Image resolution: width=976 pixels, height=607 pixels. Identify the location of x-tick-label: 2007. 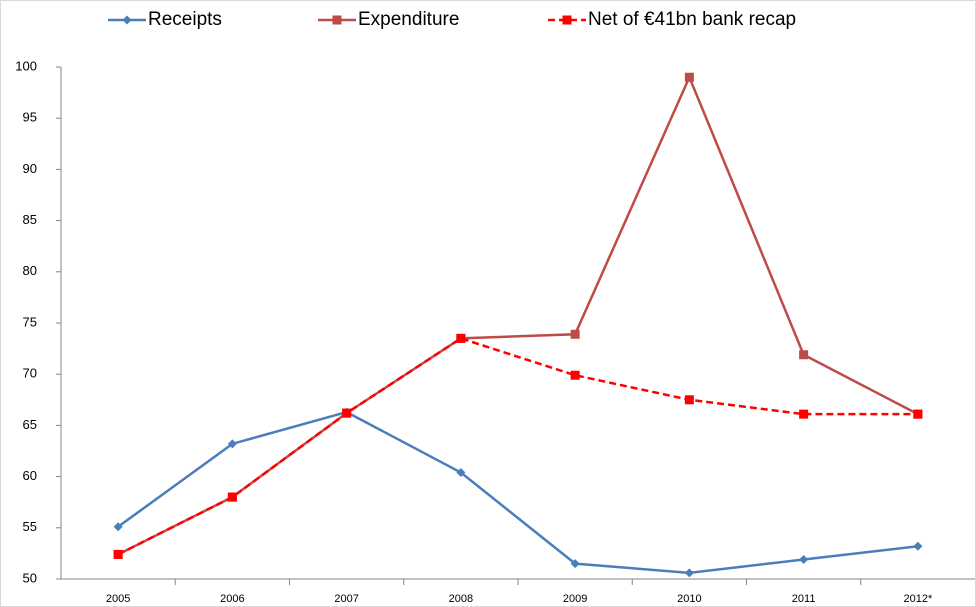
(346, 599).